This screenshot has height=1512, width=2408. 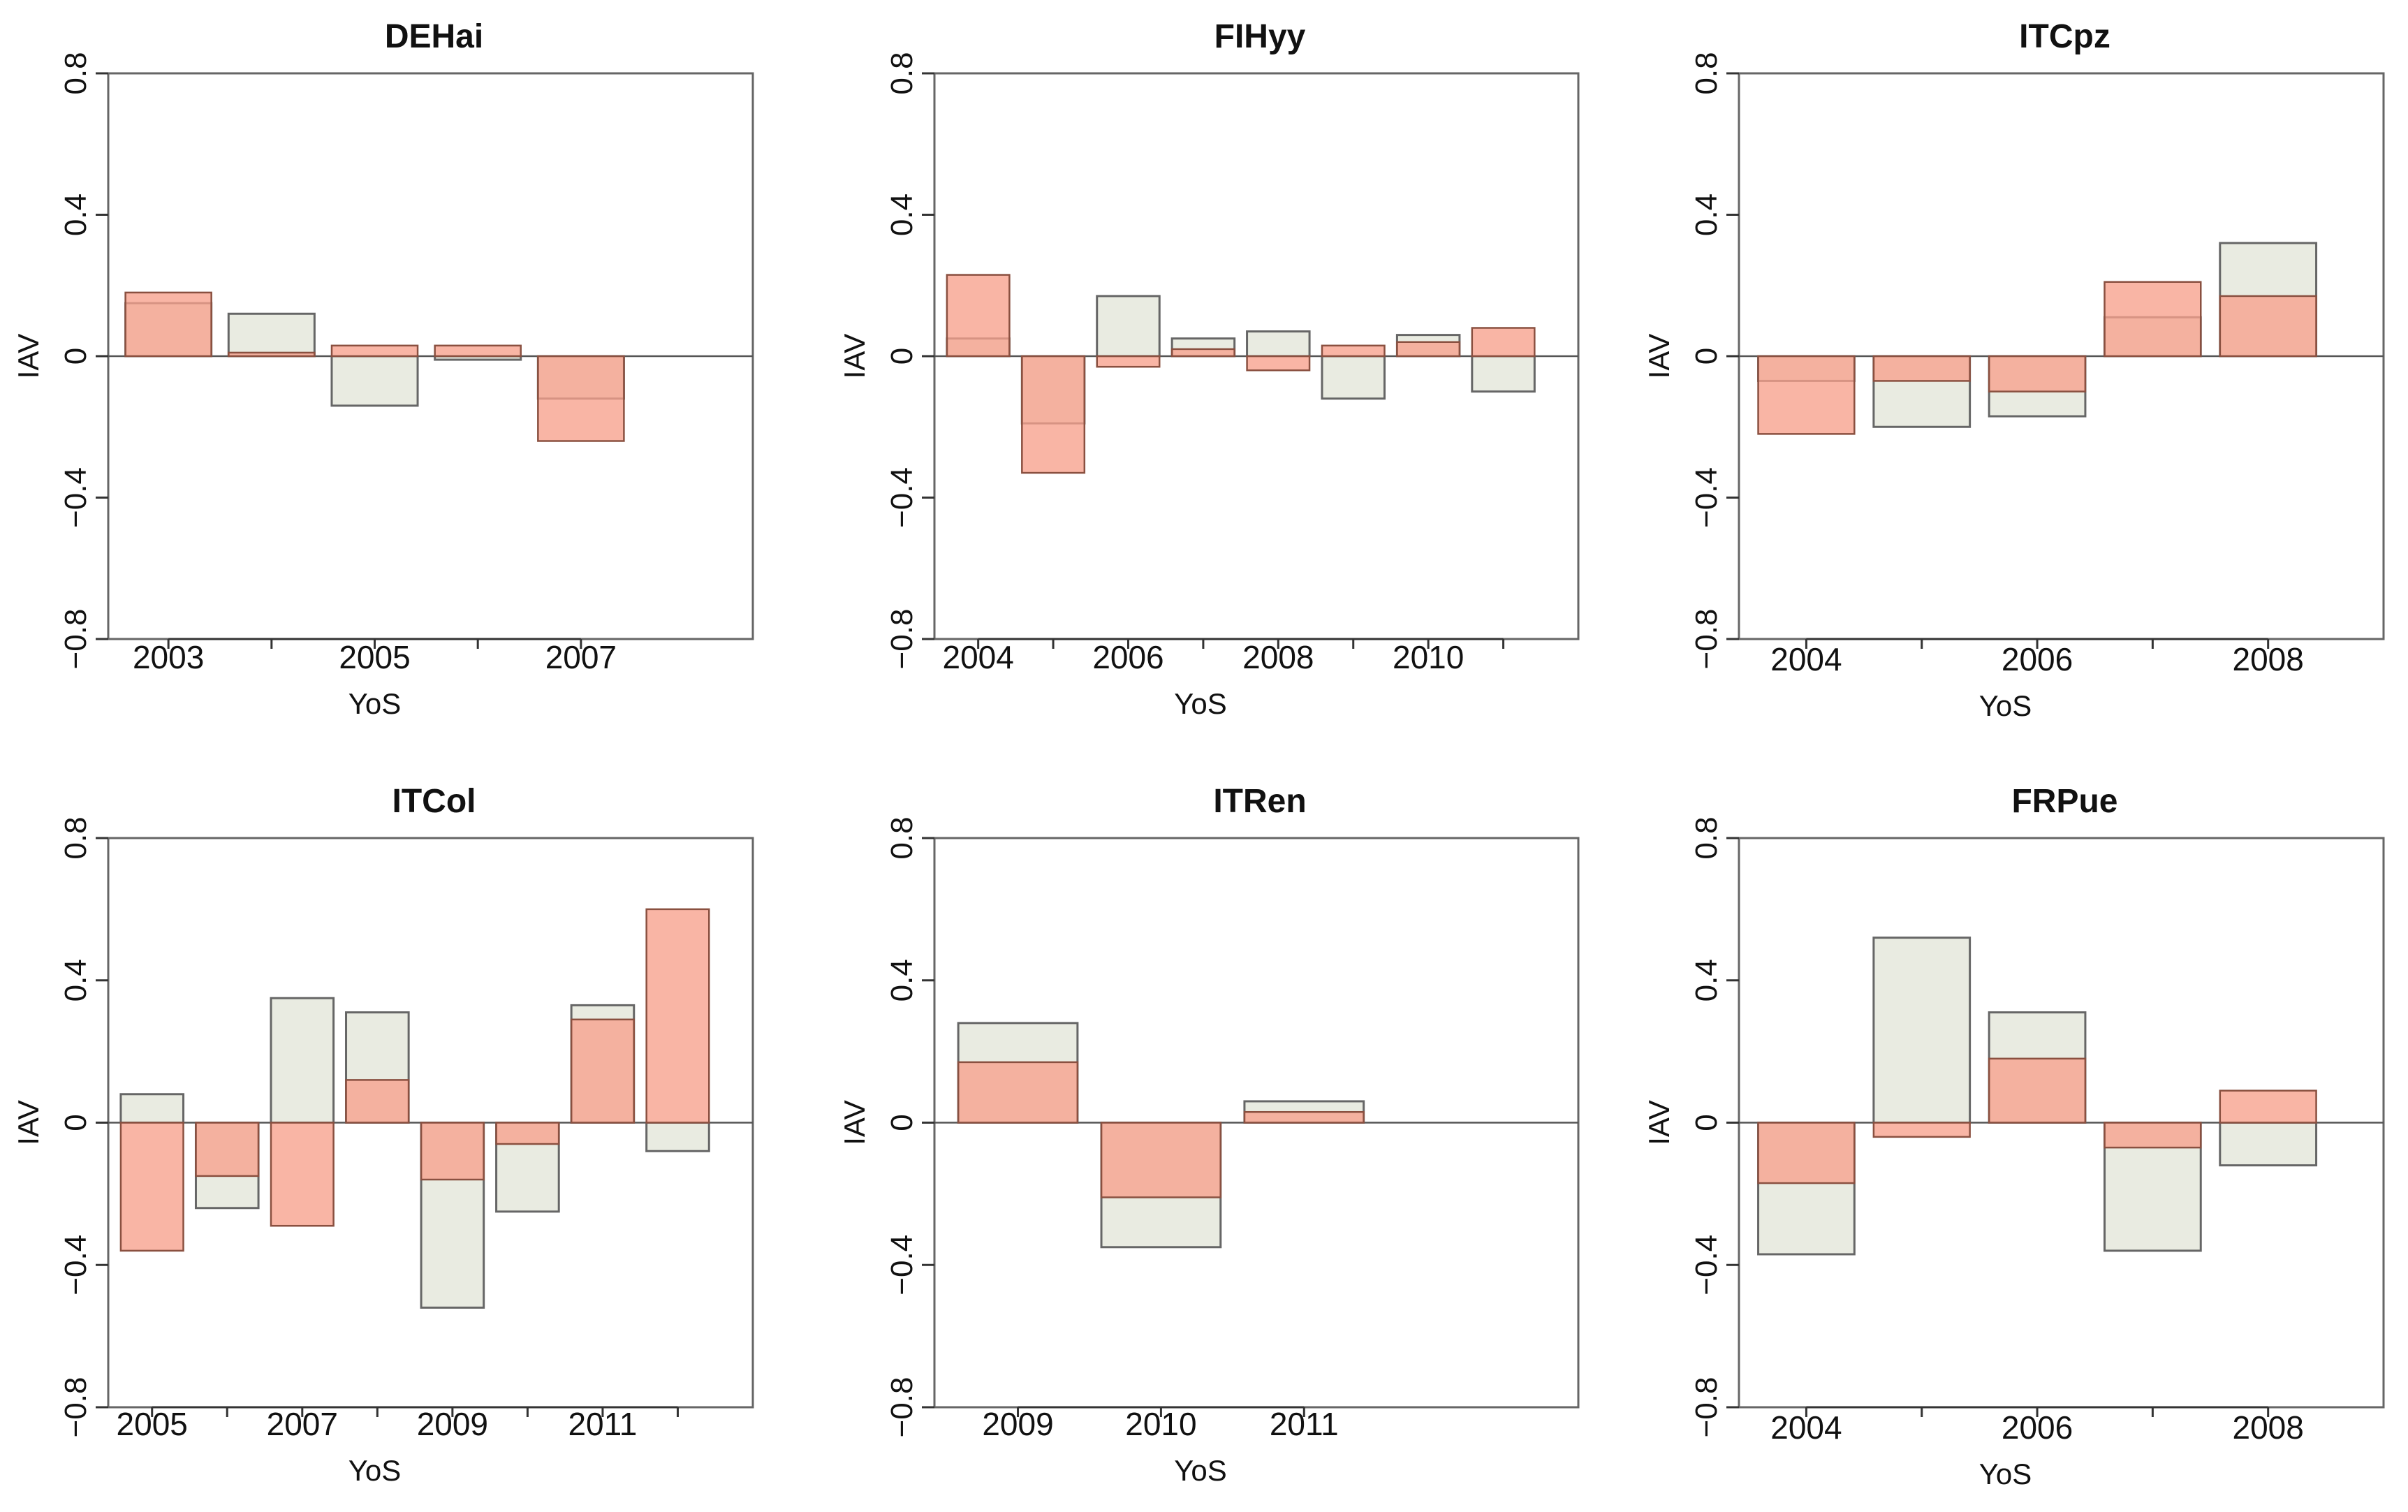 I want to click on x-tick-label: 2009, so click(x=452, y=1424).